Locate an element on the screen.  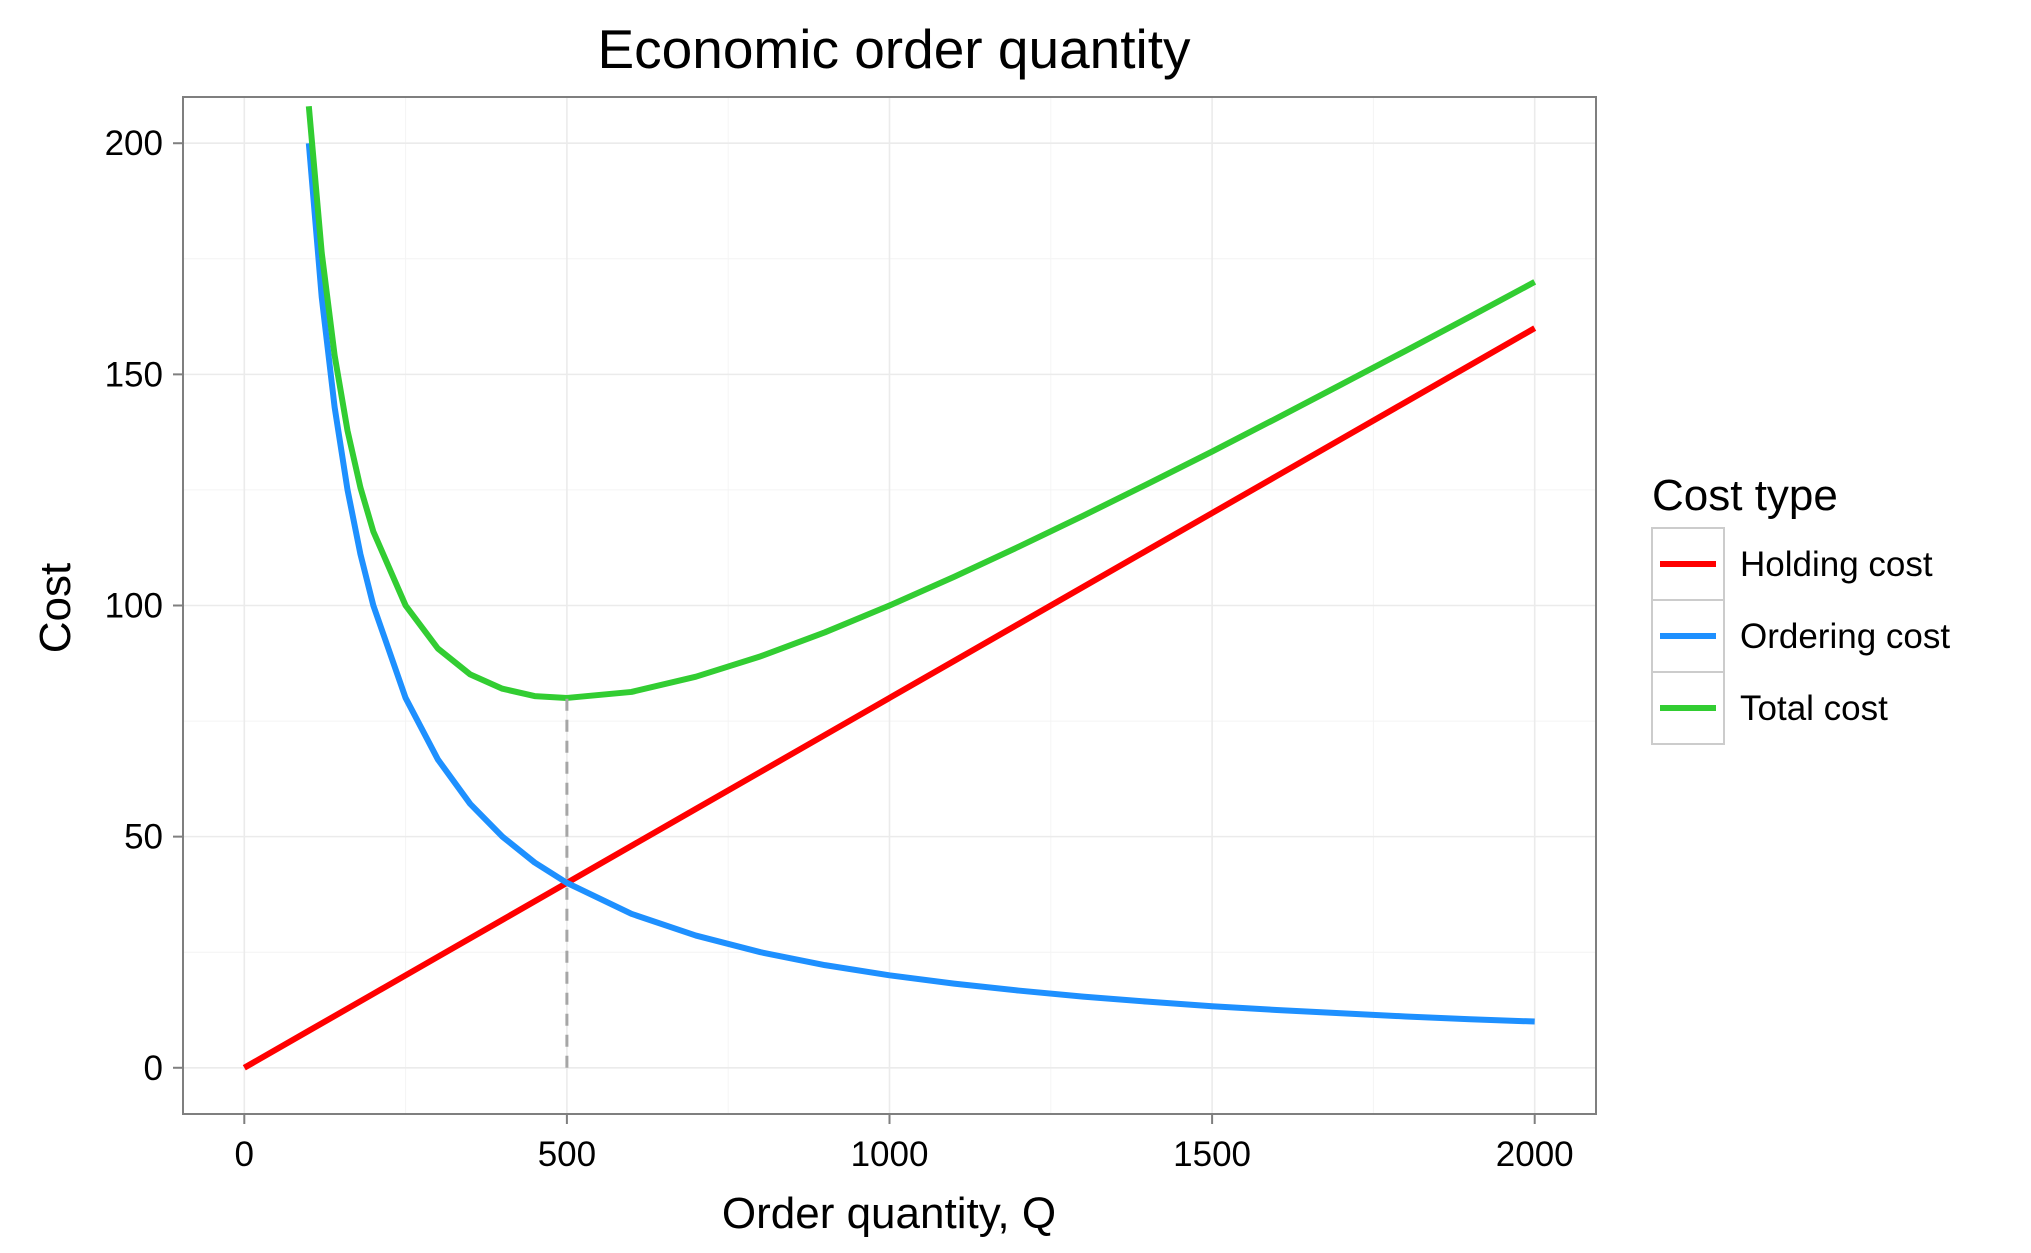
x-tick-label: 0 is located at coordinates (244, 1154).